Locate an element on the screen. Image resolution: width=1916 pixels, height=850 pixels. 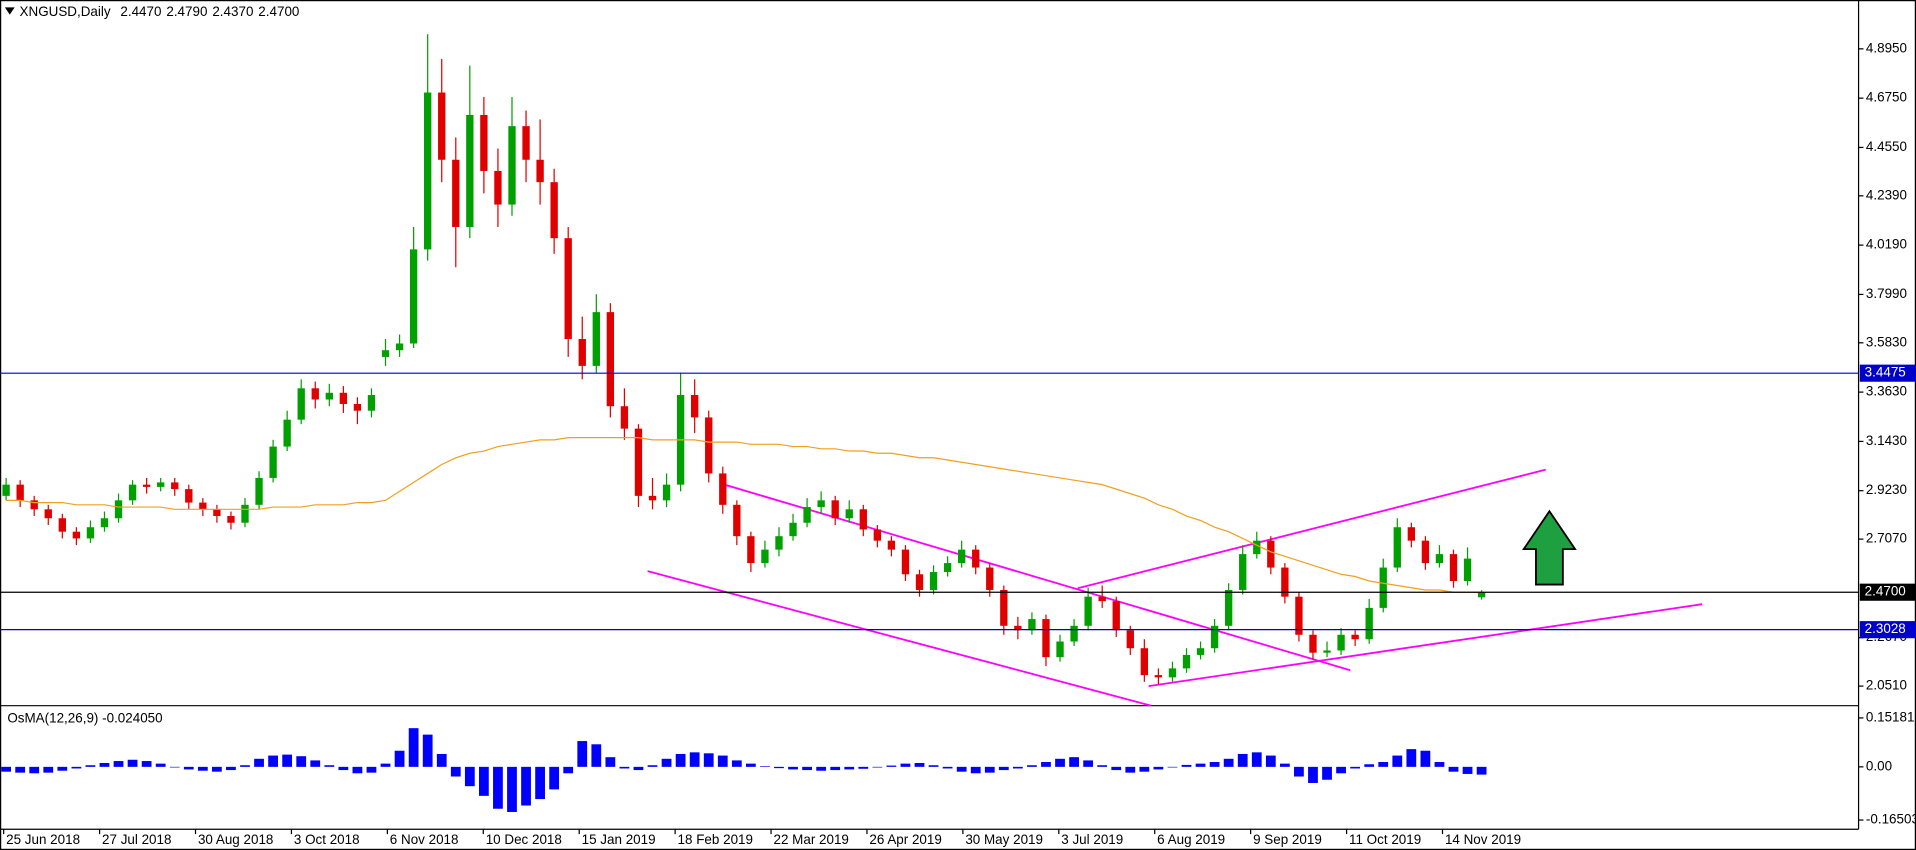
osma-tick-label: -0.165034 is located at coordinates (1891, 819).